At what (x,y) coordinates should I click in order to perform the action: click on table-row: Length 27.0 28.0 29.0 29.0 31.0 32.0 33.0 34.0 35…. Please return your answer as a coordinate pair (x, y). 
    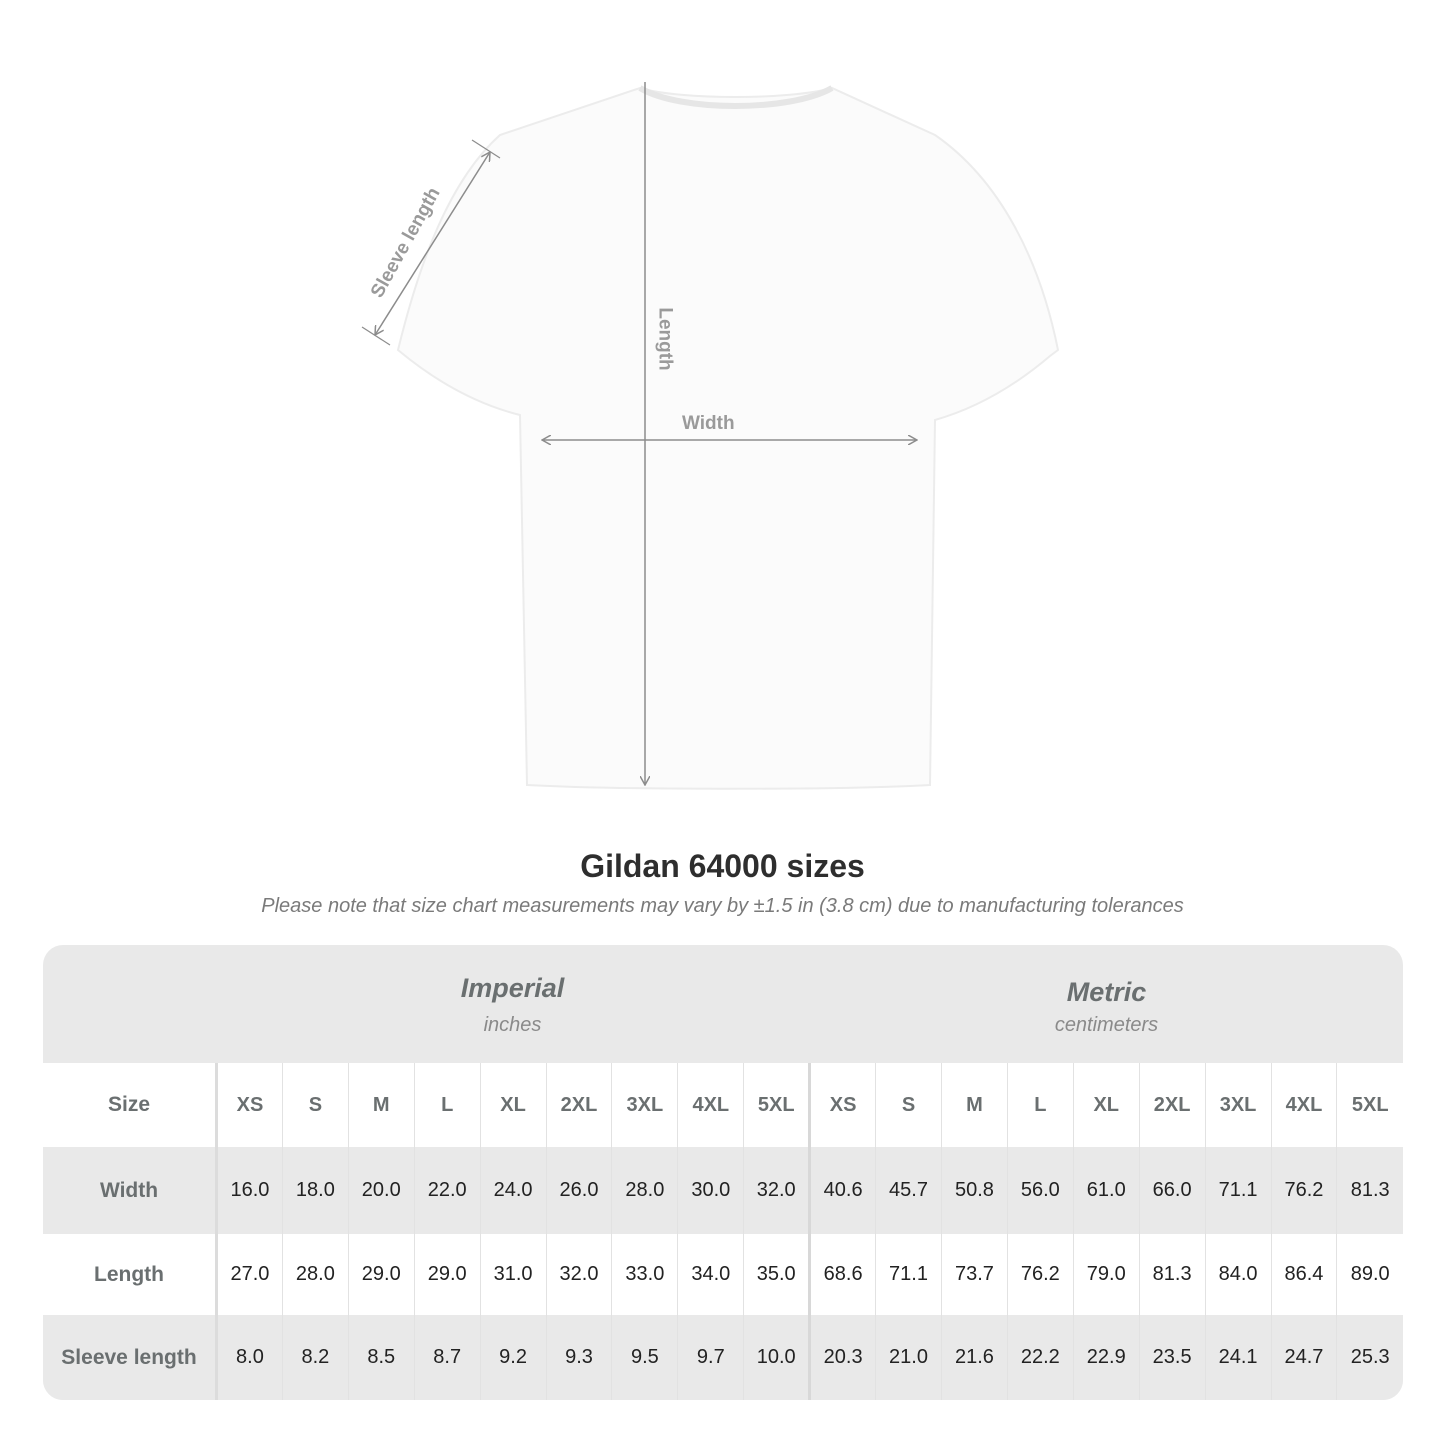
    Looking at the image, I should click on (723, 1274).